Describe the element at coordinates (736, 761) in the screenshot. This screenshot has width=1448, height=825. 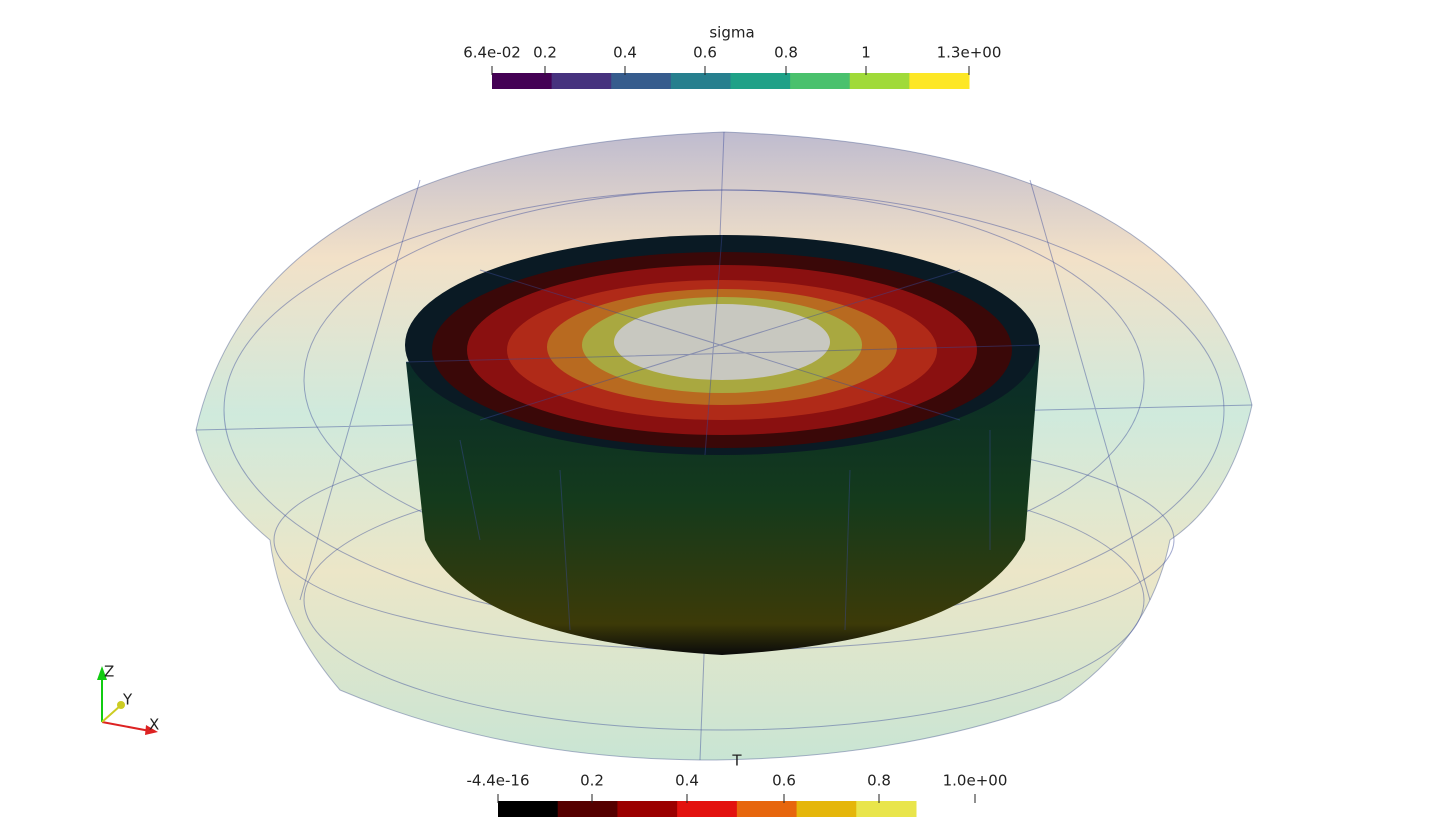
I see `colorbar-title: T` at that location.